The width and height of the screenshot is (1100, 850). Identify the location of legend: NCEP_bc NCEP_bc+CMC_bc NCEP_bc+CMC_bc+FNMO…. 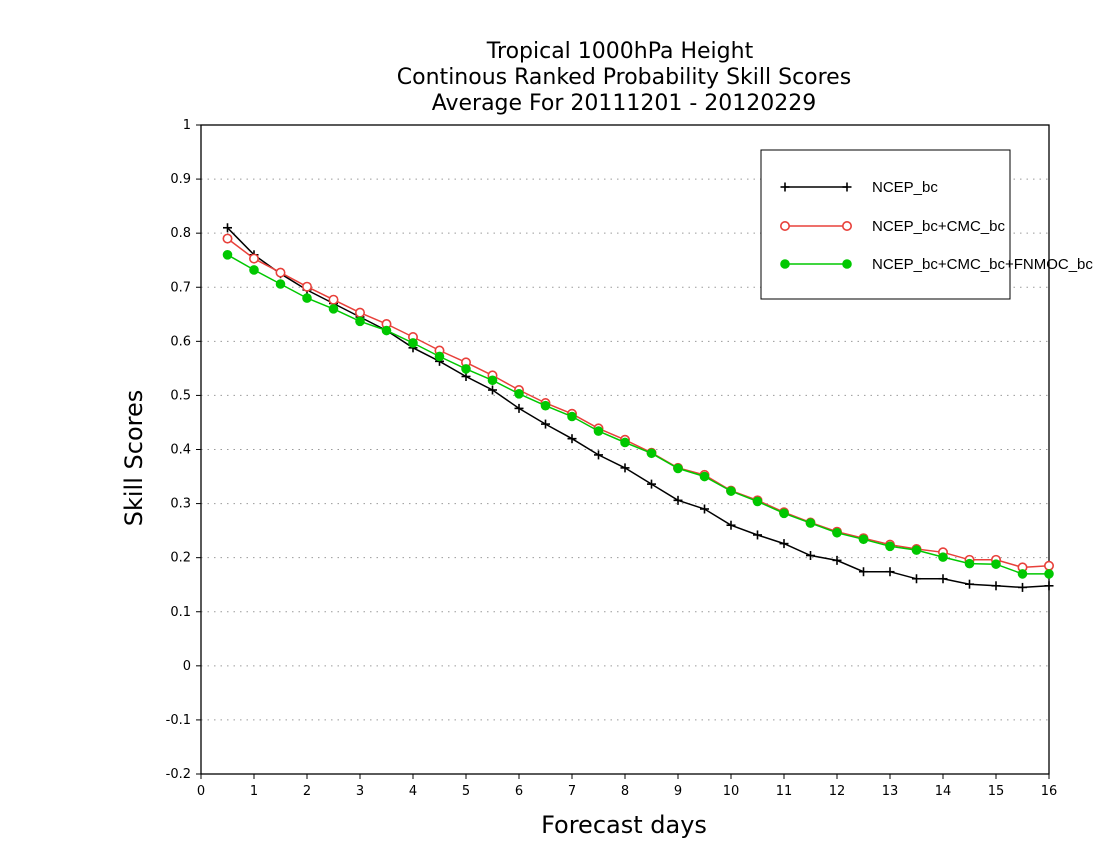
(926, 224).